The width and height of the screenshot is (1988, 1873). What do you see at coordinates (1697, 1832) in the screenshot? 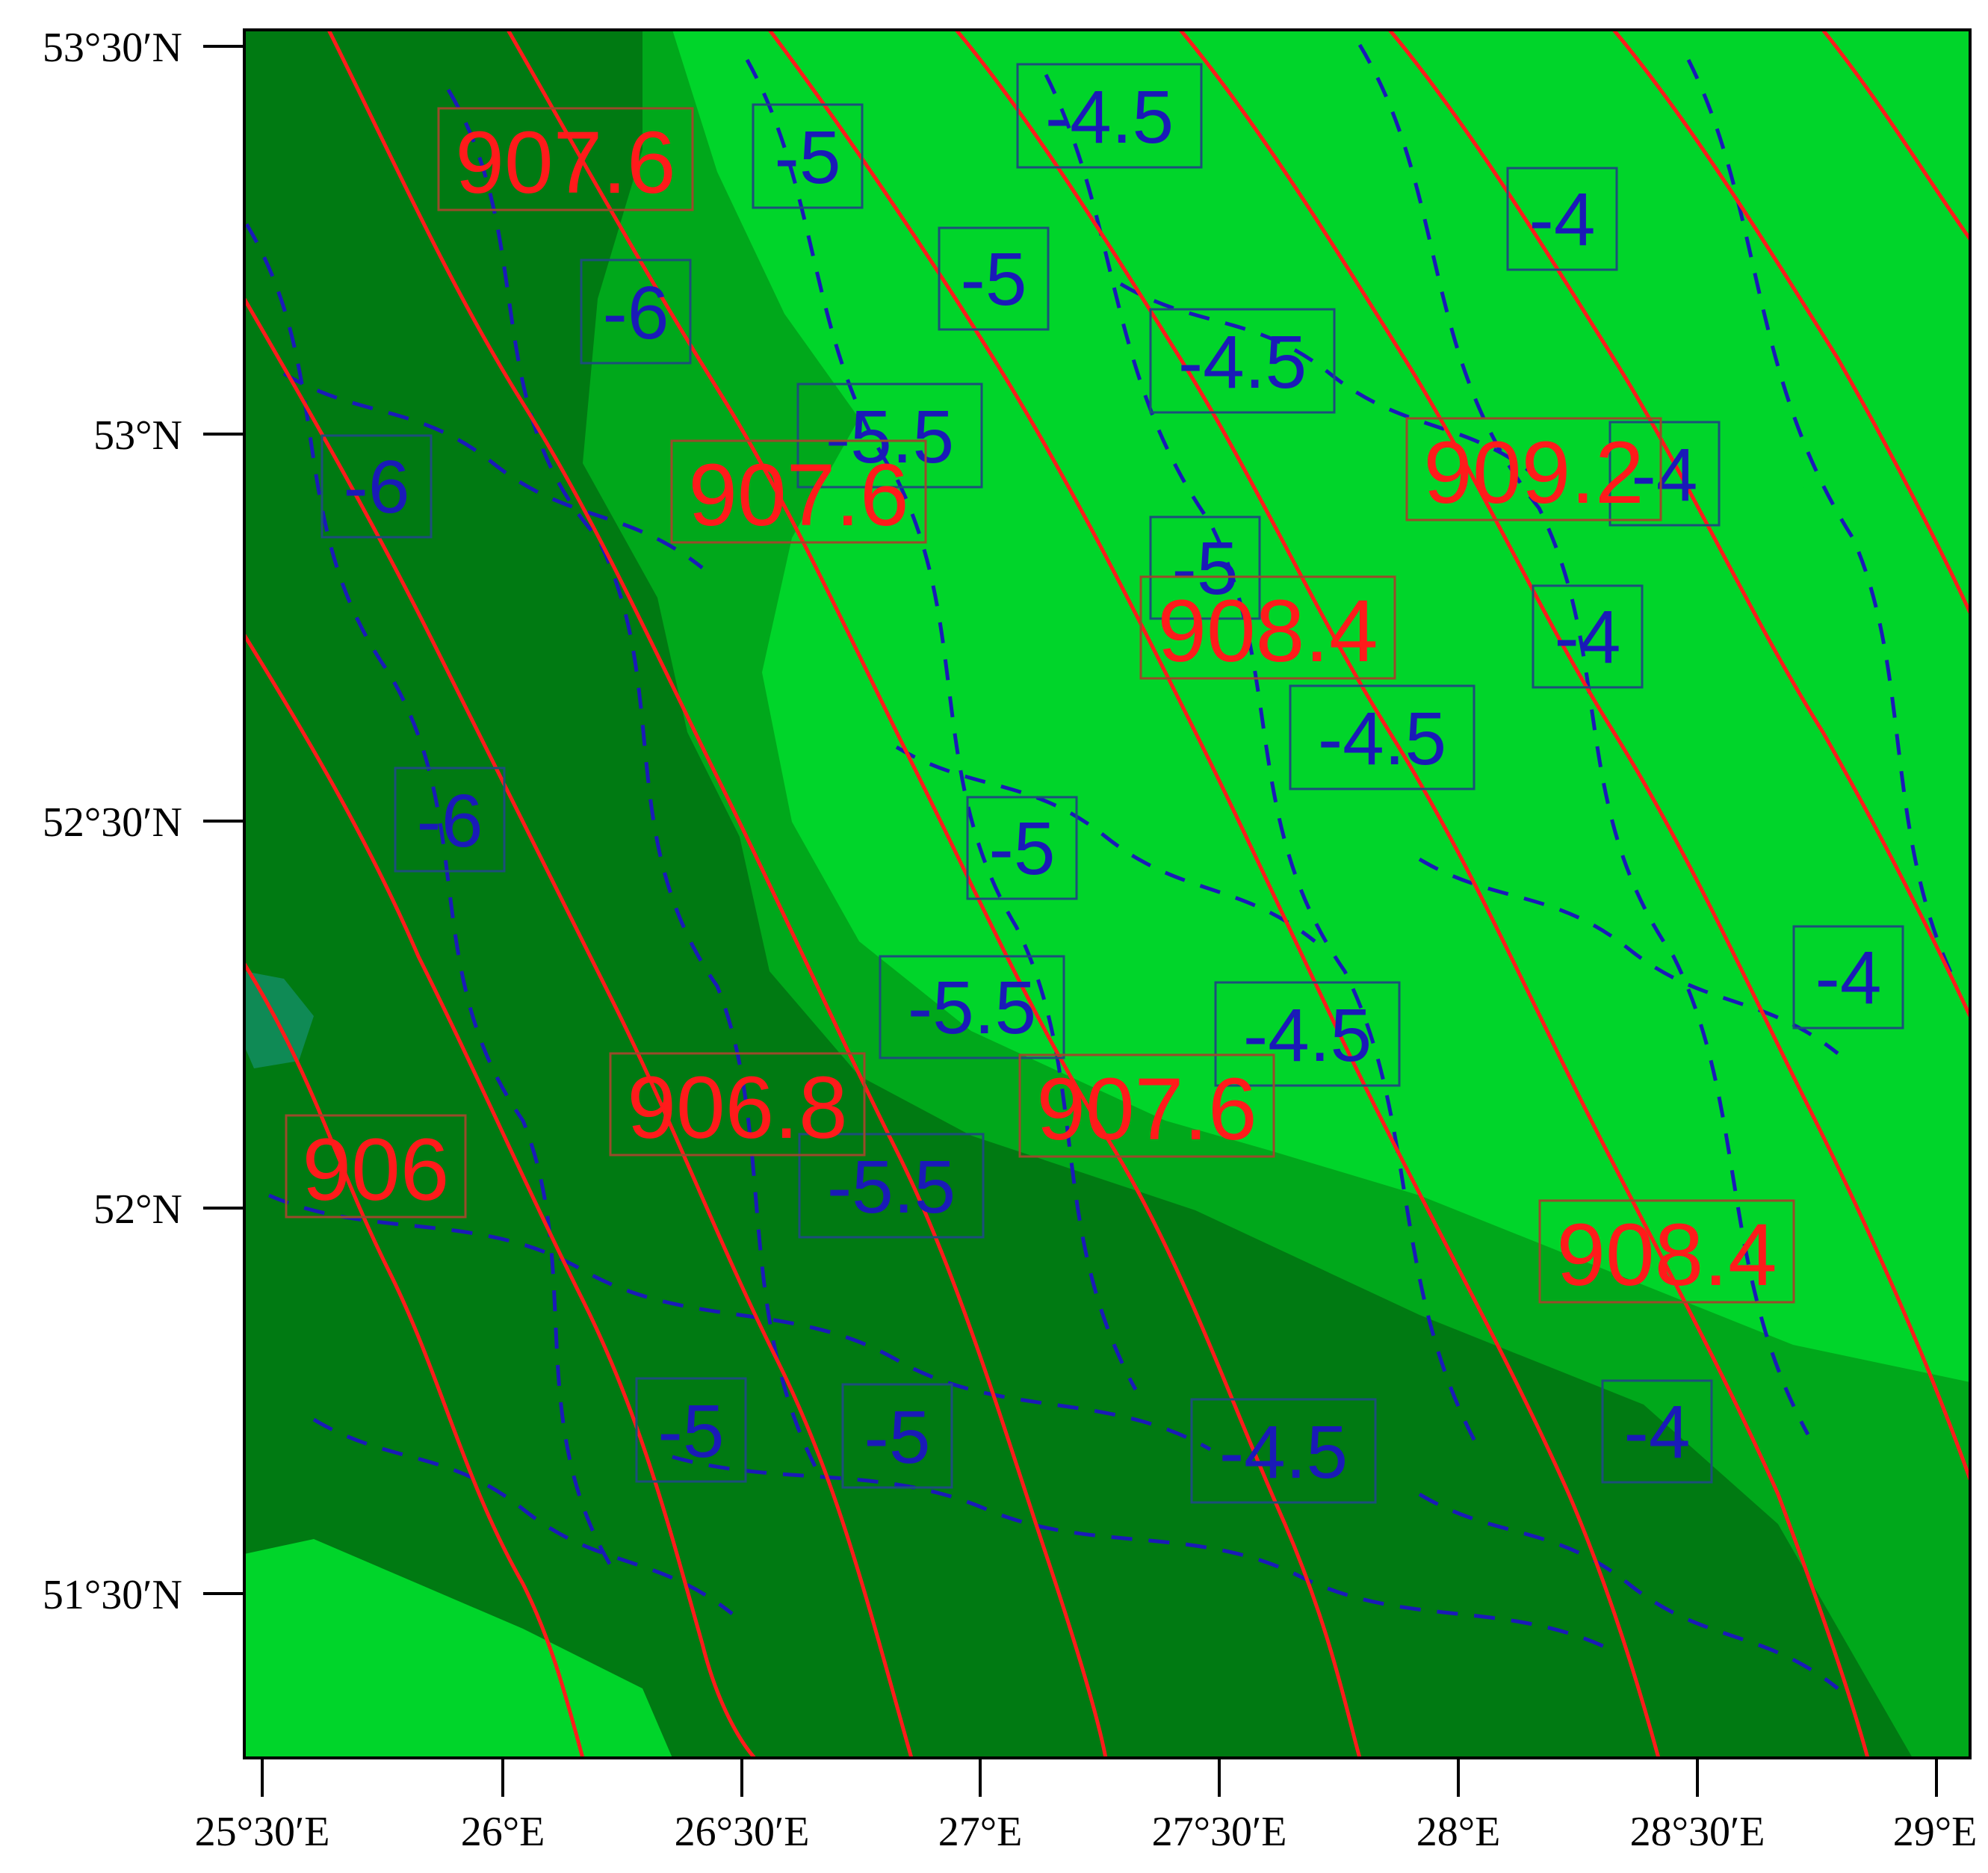
I see `x-tick-label: 28°30′E` at bounding box center [1697, 1832].